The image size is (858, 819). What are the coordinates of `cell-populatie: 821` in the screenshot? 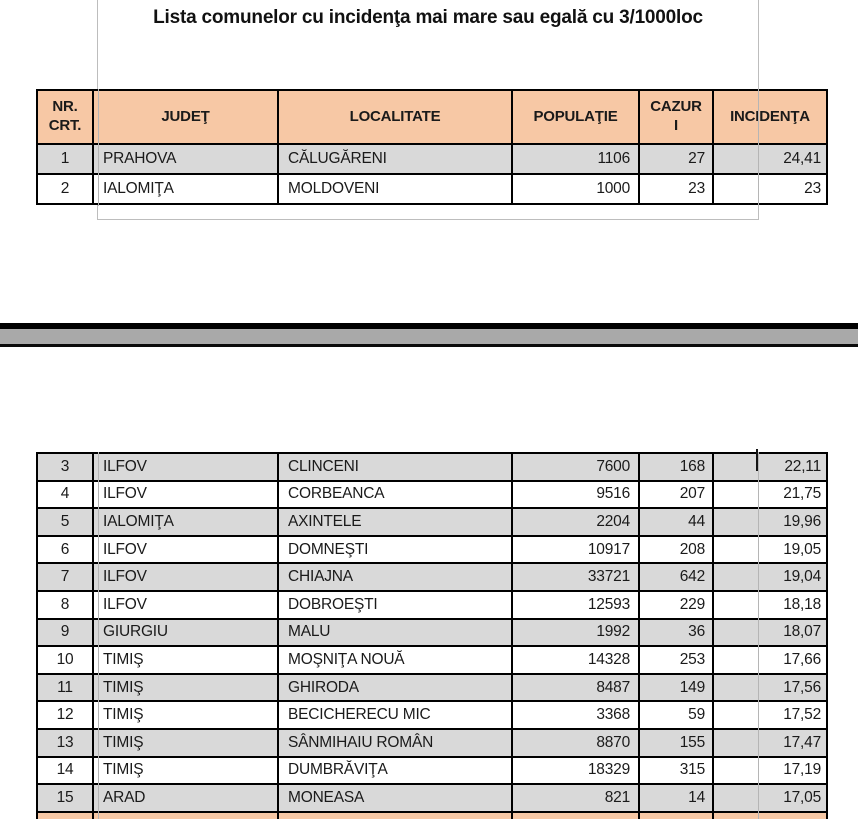 It's located at (575, 798).